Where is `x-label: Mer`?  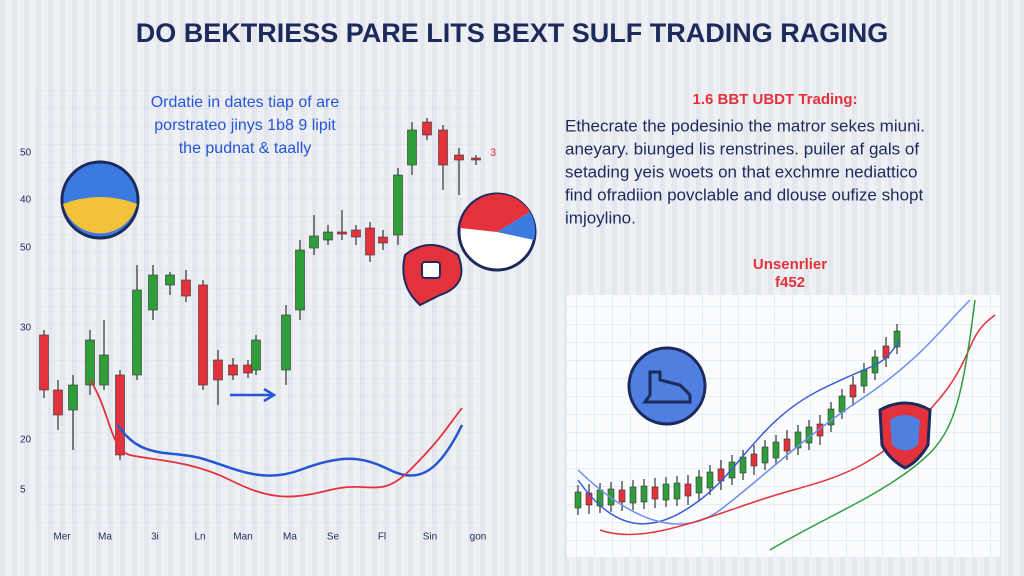
x-label: Mer is located at coordinates (62, 537).